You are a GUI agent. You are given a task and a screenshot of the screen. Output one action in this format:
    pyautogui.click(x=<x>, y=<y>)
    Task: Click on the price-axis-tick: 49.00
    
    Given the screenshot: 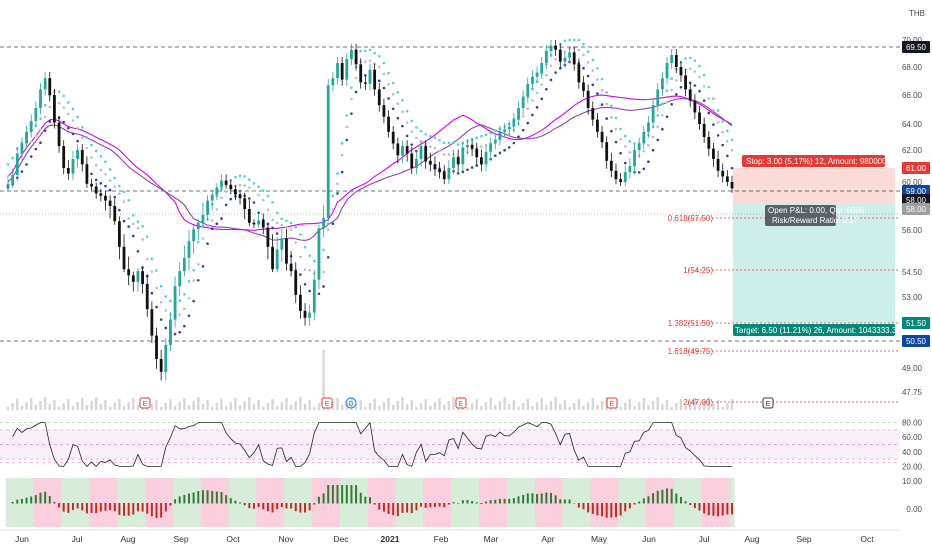 What is the action you would take?
    pyautogui.click(x=912, y=368)
    